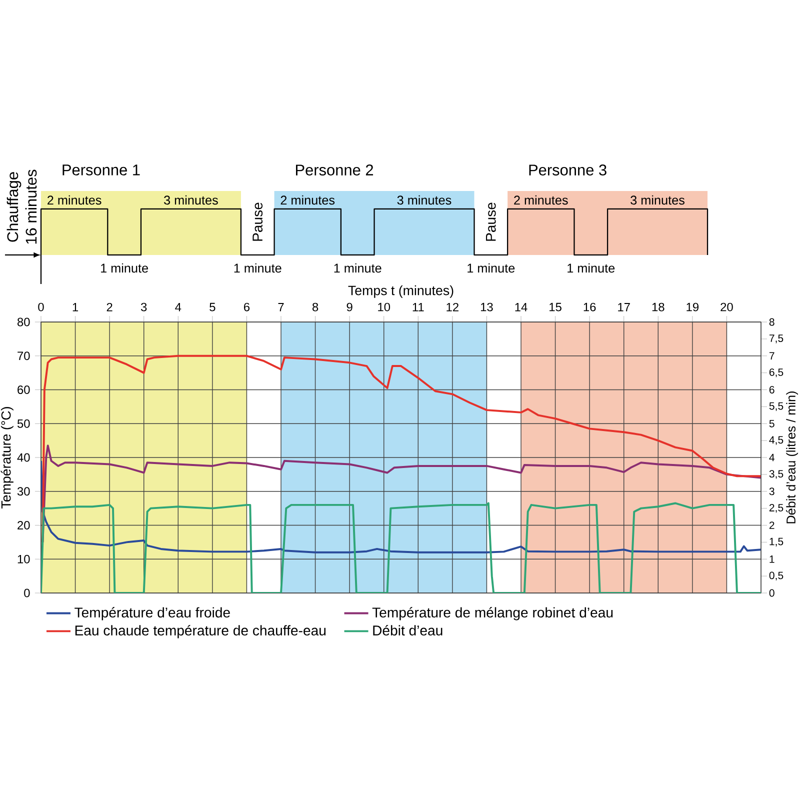 The width and height of the screenshot is (800, 800). What do you see at coordinates (24, 390) in the screenshot?
I see `y-tick-label: 60` at bounding box center [24, 390].